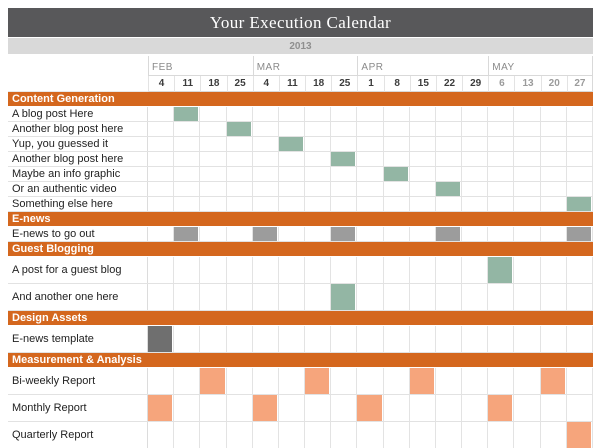 The image size is (600, 448). I want to click on task-label: Quarterly Report, so click(78, 435).